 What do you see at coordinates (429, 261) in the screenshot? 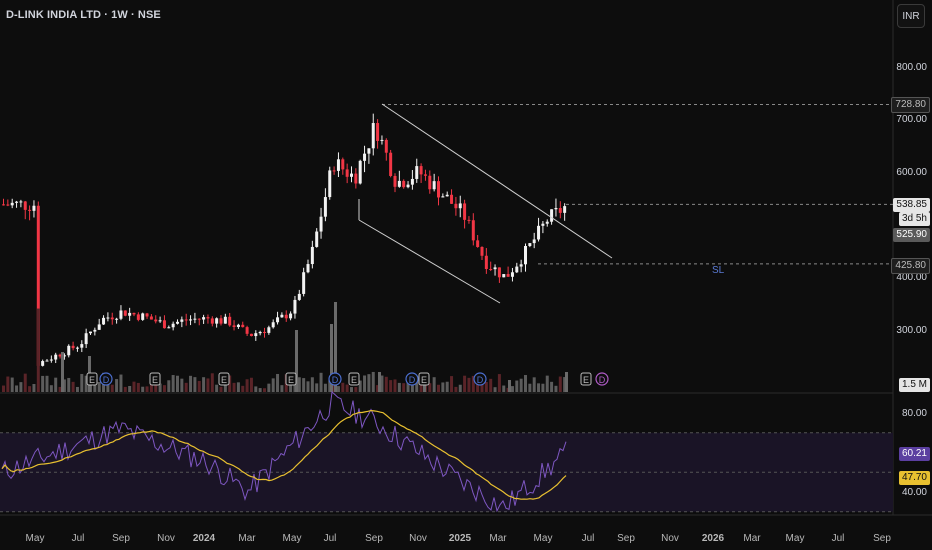
I see `channel-lower-line` at bounding box center [429, 261].